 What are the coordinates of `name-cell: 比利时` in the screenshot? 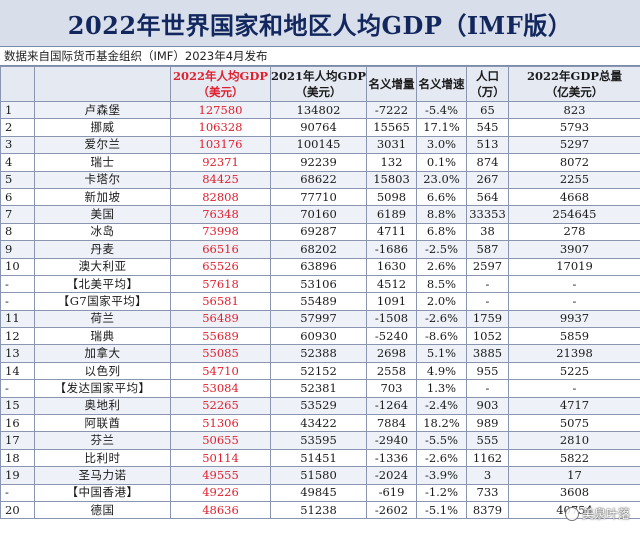 It's located at (102, 458).